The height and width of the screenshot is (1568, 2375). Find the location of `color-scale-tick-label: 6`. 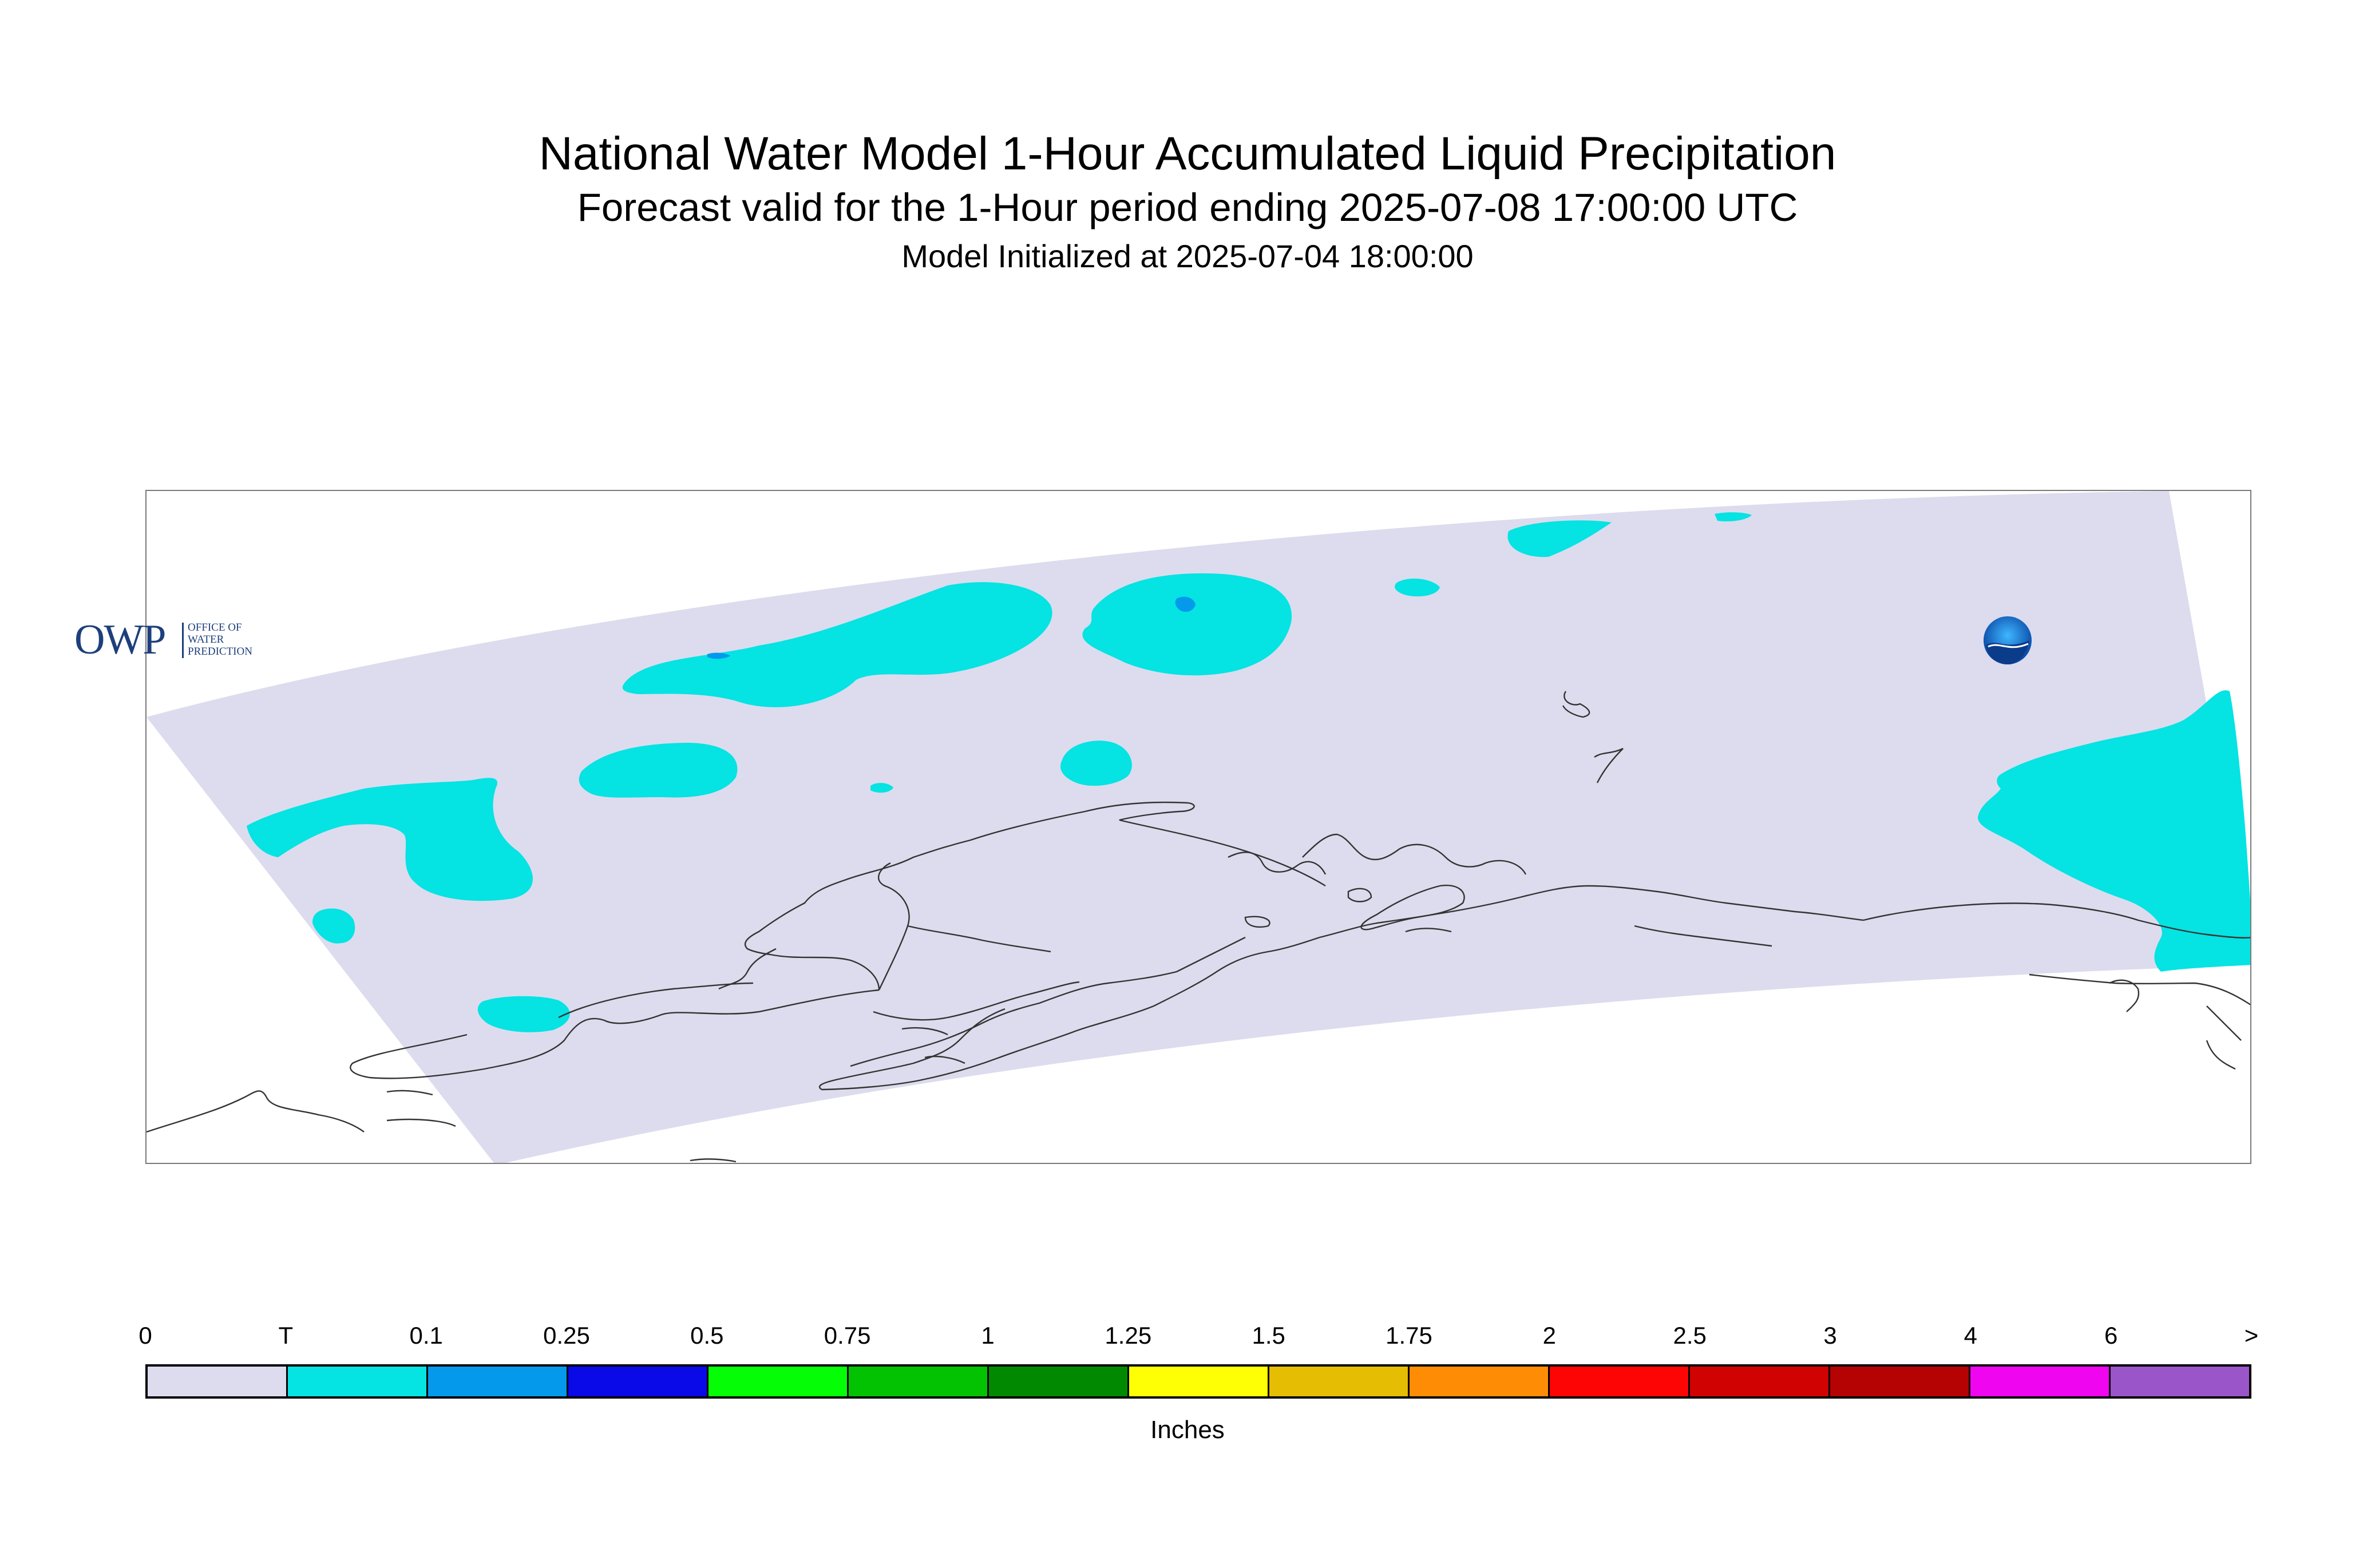

color-scale-tick-label: 6 is located at coordinates (2111, 1335).